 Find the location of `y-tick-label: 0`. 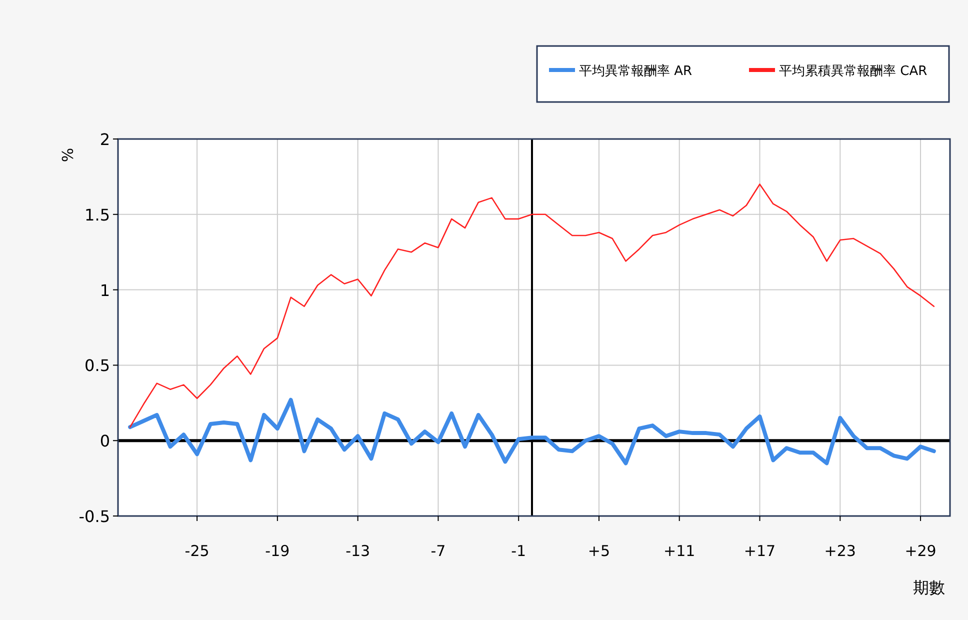

y-tick-label: 0 is located at coordinates (105, 441).